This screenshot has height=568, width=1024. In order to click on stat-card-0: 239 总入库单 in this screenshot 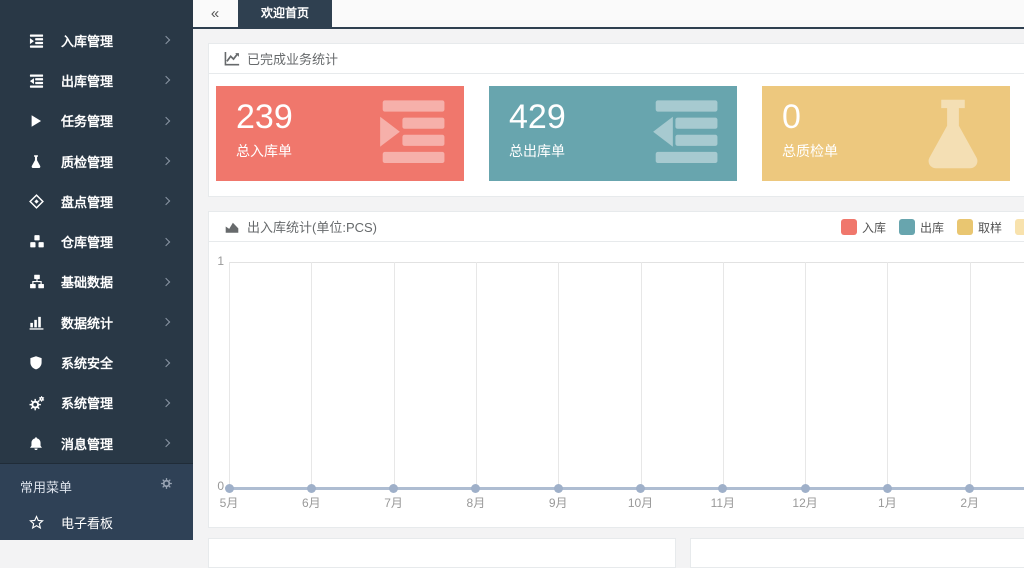, I will do `click(340, 133)`.